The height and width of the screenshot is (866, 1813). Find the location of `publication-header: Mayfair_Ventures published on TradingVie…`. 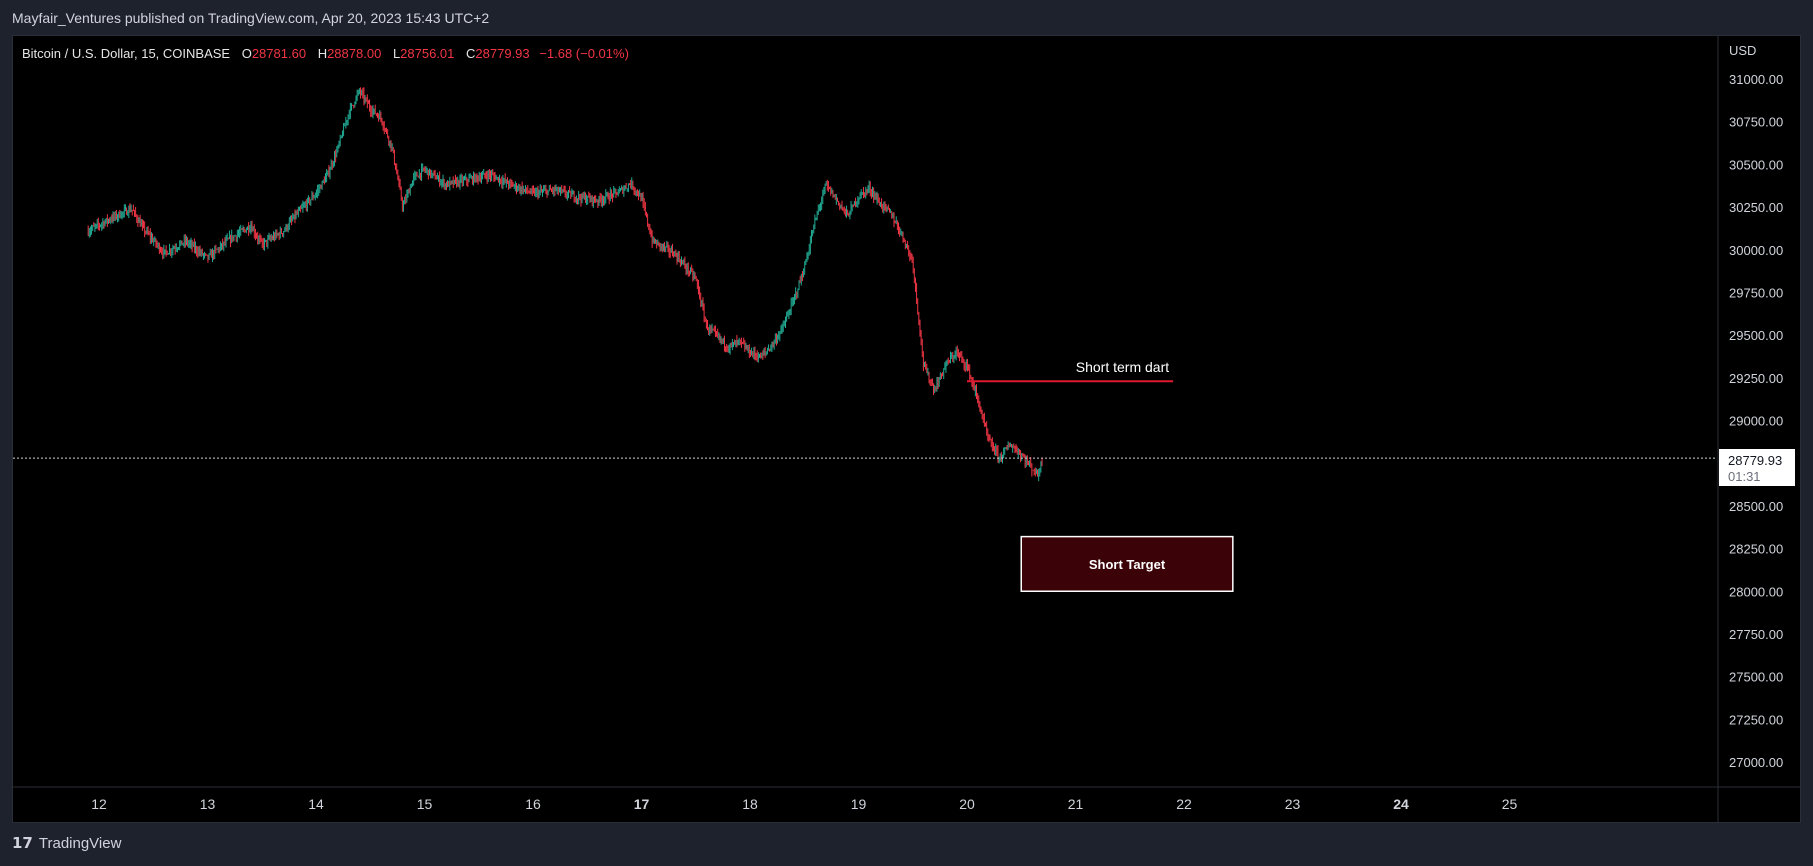

publication-header: Mayfair_Ventures published on TradingVie… is located at coordinates (251, 18).